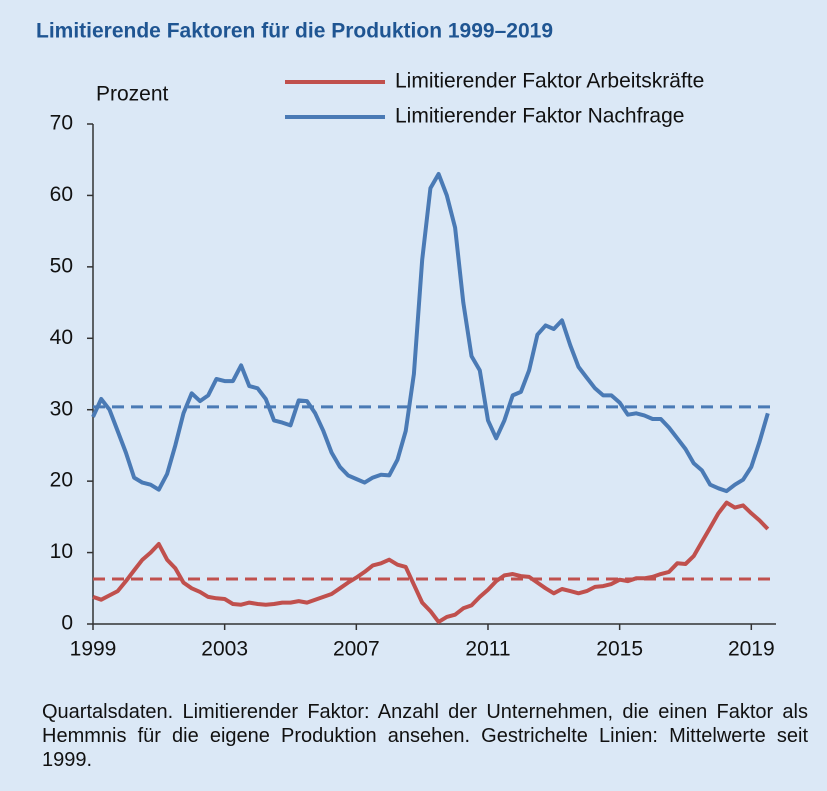  Describe the element at coordinates (431, 562) in the screenshot. I see `series-line` at that location.